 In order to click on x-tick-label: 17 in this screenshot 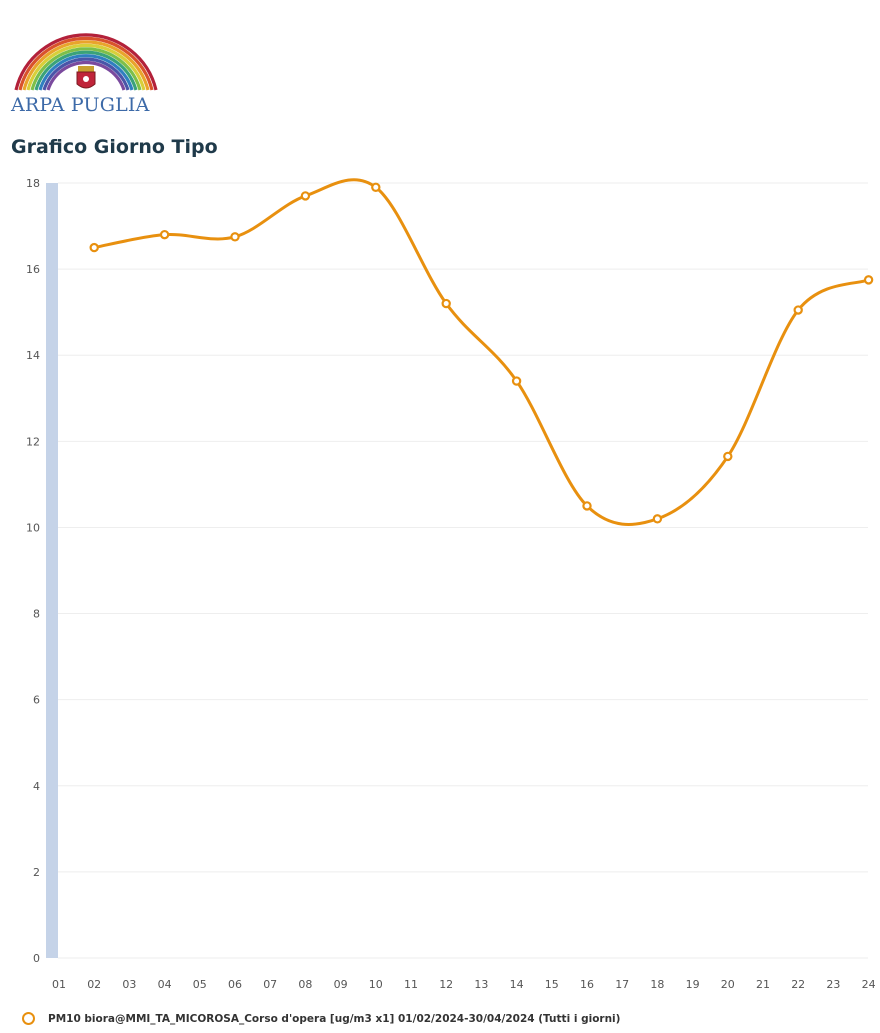, I will do `click(622, 984)`.